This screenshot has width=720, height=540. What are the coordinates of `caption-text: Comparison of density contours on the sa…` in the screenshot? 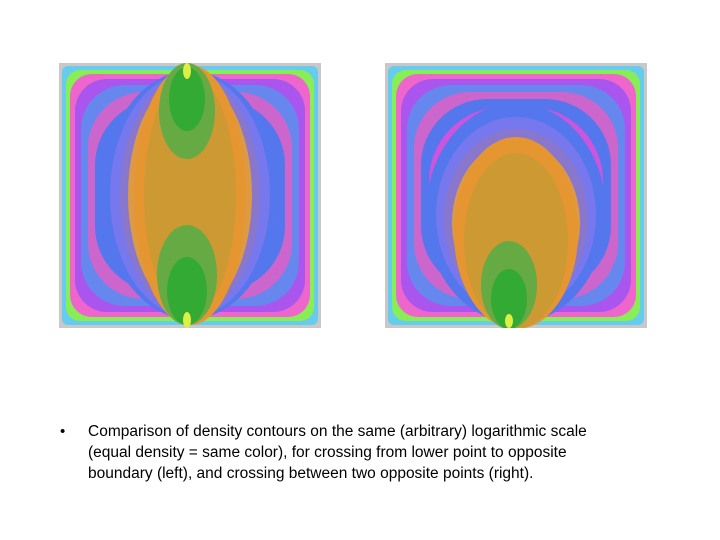 It's located at (337, 452).